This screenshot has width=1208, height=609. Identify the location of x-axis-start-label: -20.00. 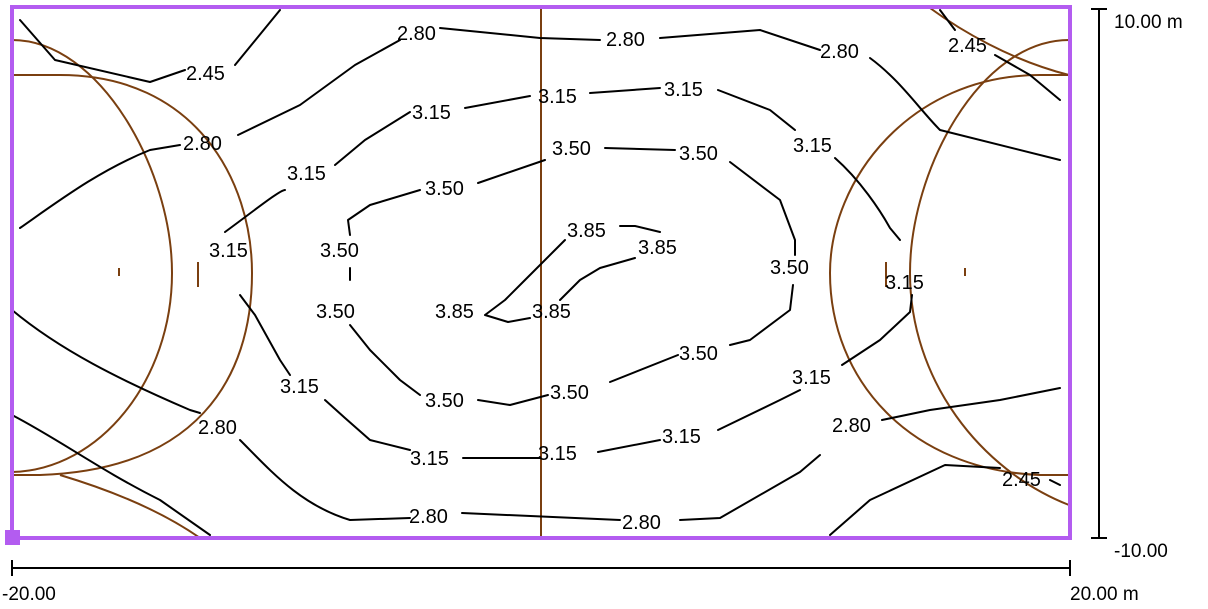
(29, 594).